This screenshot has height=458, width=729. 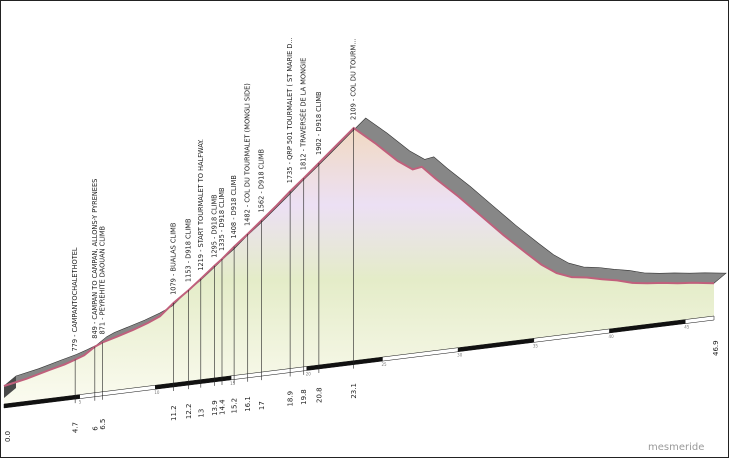 What do you see at coordinates (319, 395) in the screenshot?
I see `waypoint-distance: 20.8` at bounding box center [319, 395].